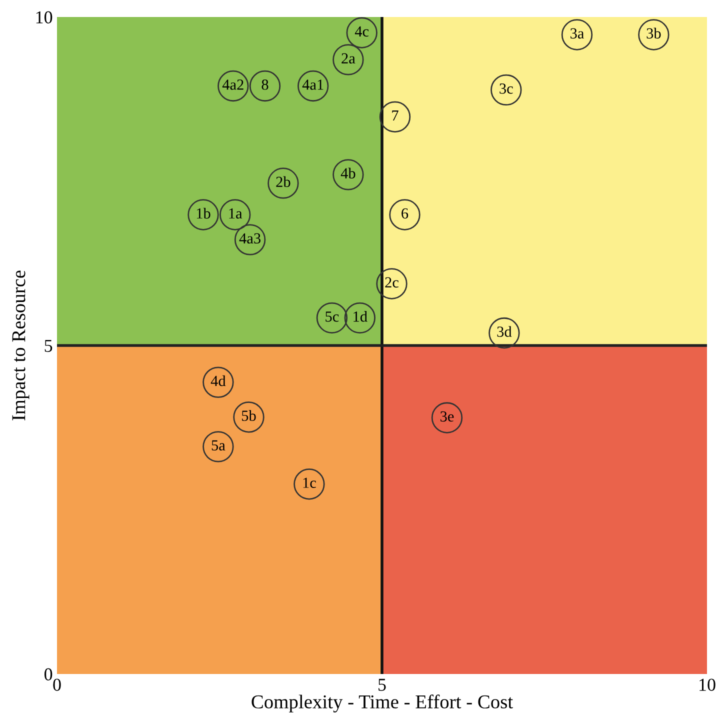  What do you see at coordinates (249, 238) in the screenshot?
I see `annotation: 4a3` at bounding box center [249, 238].